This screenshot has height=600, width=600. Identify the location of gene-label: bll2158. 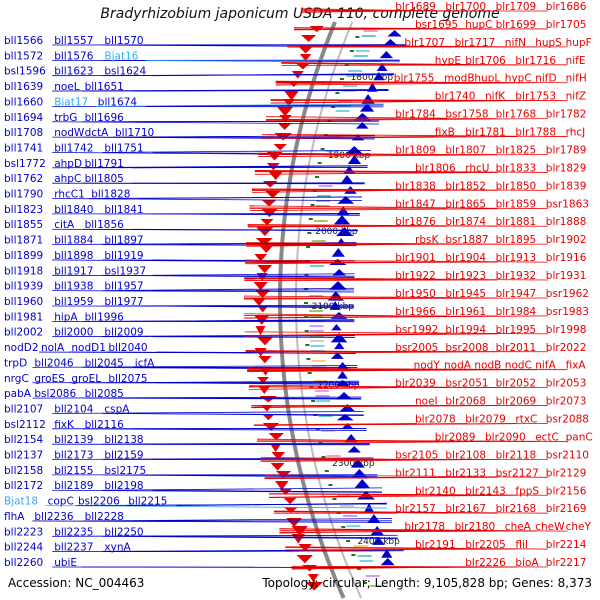
(23, 471).